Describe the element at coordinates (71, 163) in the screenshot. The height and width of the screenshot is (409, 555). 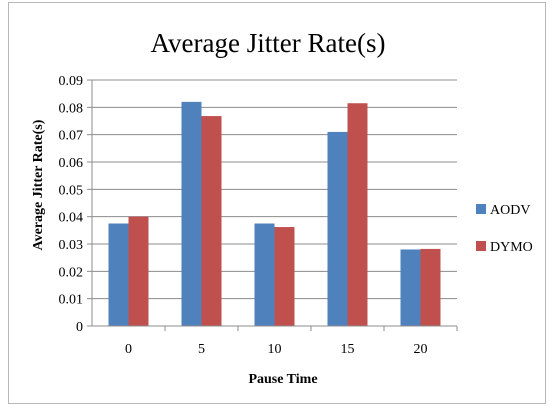
I see `y-tick-label: 0.06` at that location.